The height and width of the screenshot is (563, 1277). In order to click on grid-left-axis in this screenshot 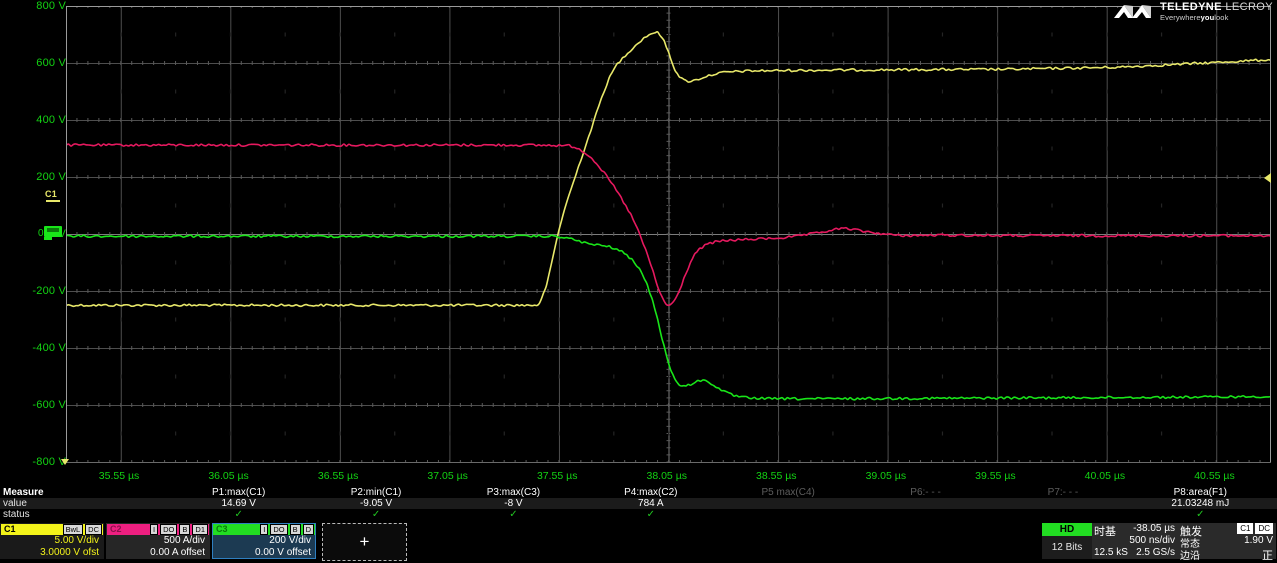, I will do `click(66, 234)`.